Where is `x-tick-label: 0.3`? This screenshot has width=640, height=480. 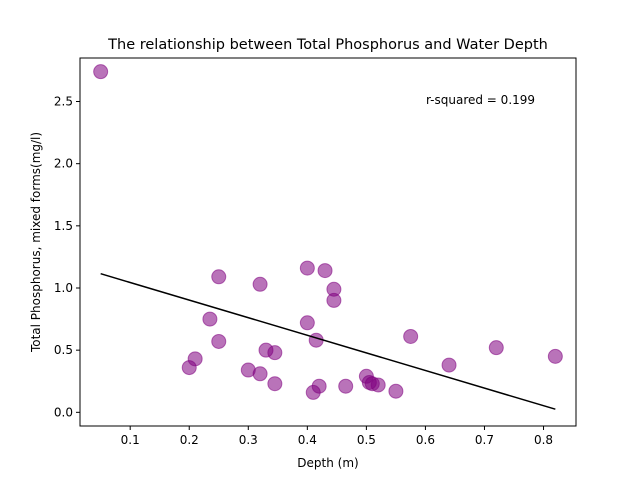
x-tick-label: 0.3 is located at coordinates (248, 440).